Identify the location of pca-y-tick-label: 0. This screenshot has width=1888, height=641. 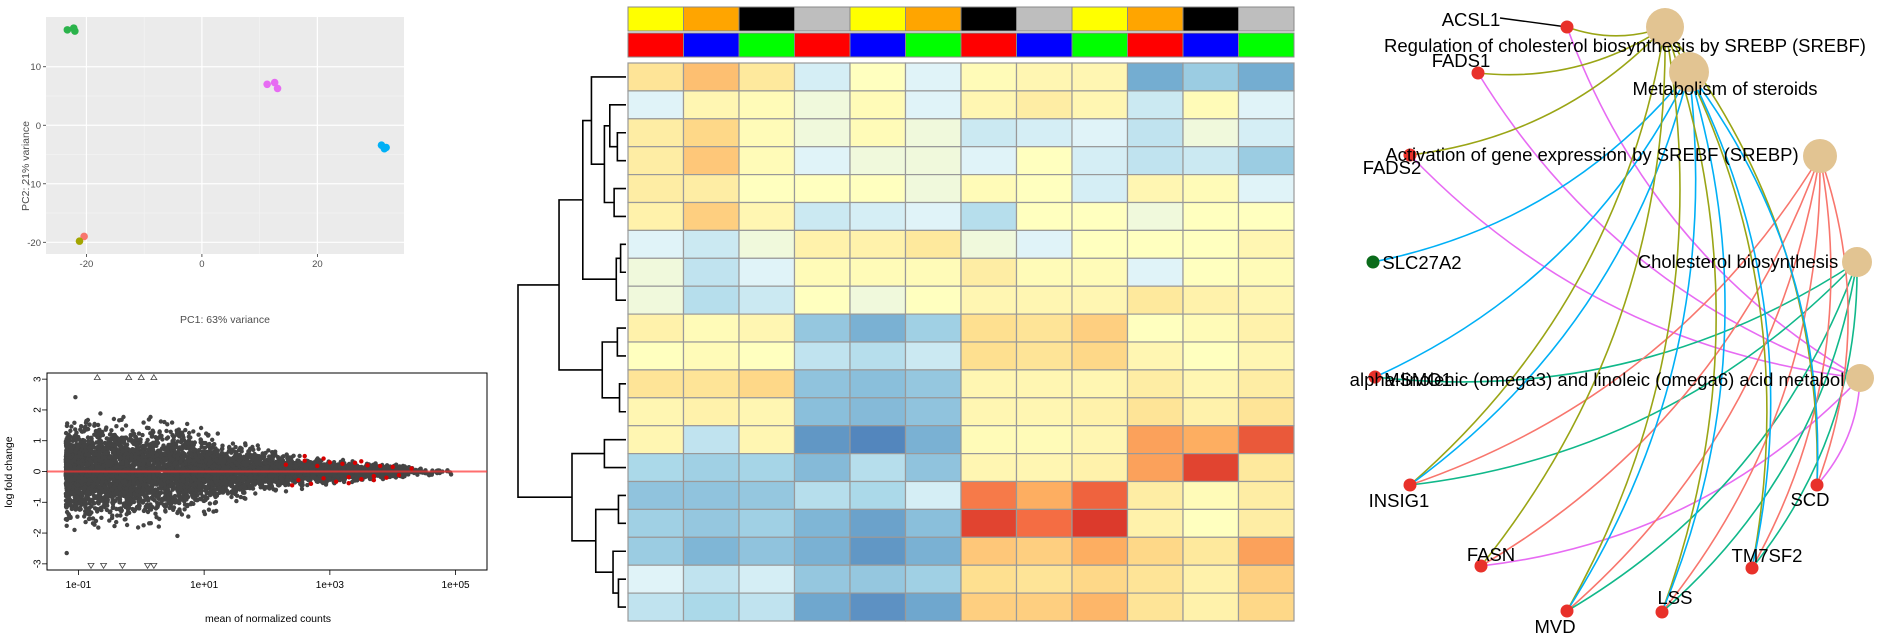
(38, 126).